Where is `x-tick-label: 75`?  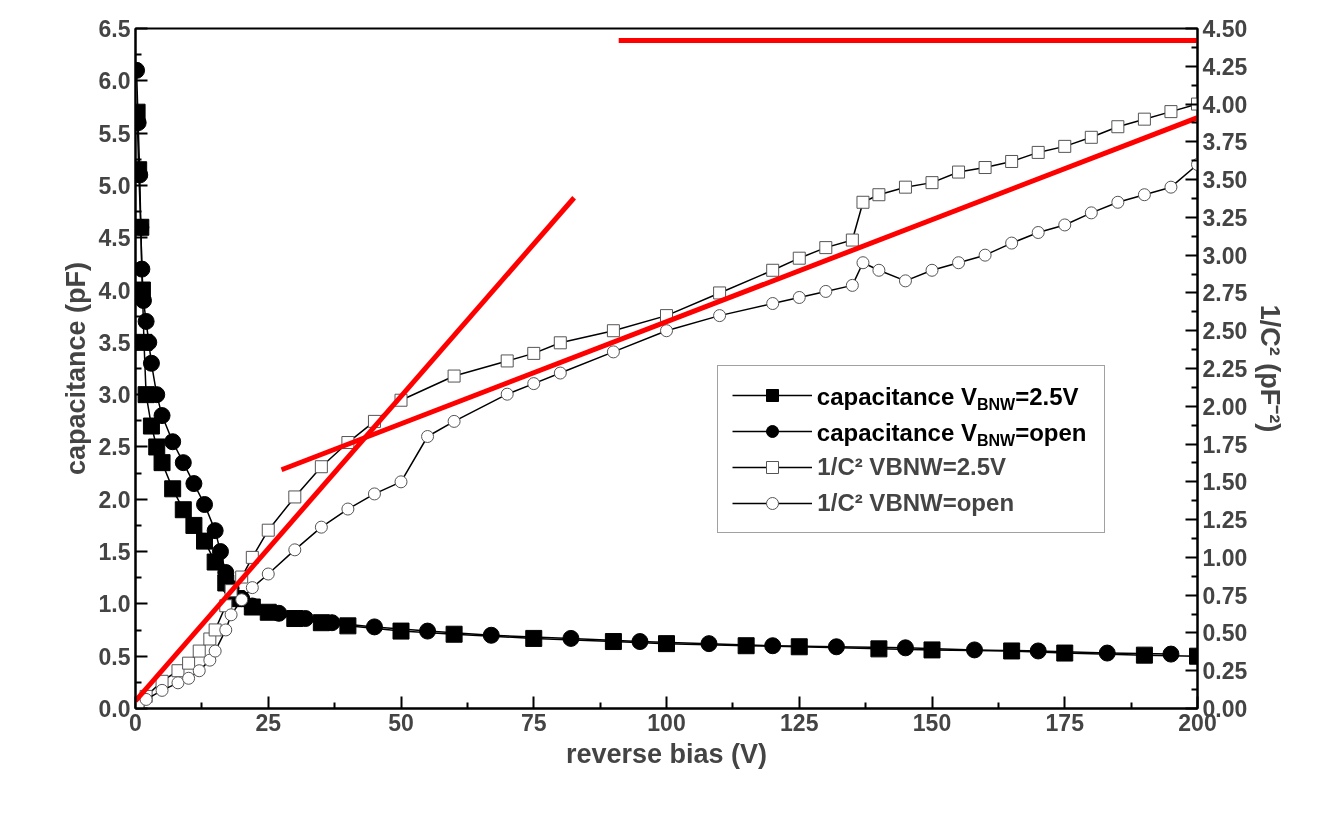
x-tick-label: 75 is located at coordinates (533, 722).